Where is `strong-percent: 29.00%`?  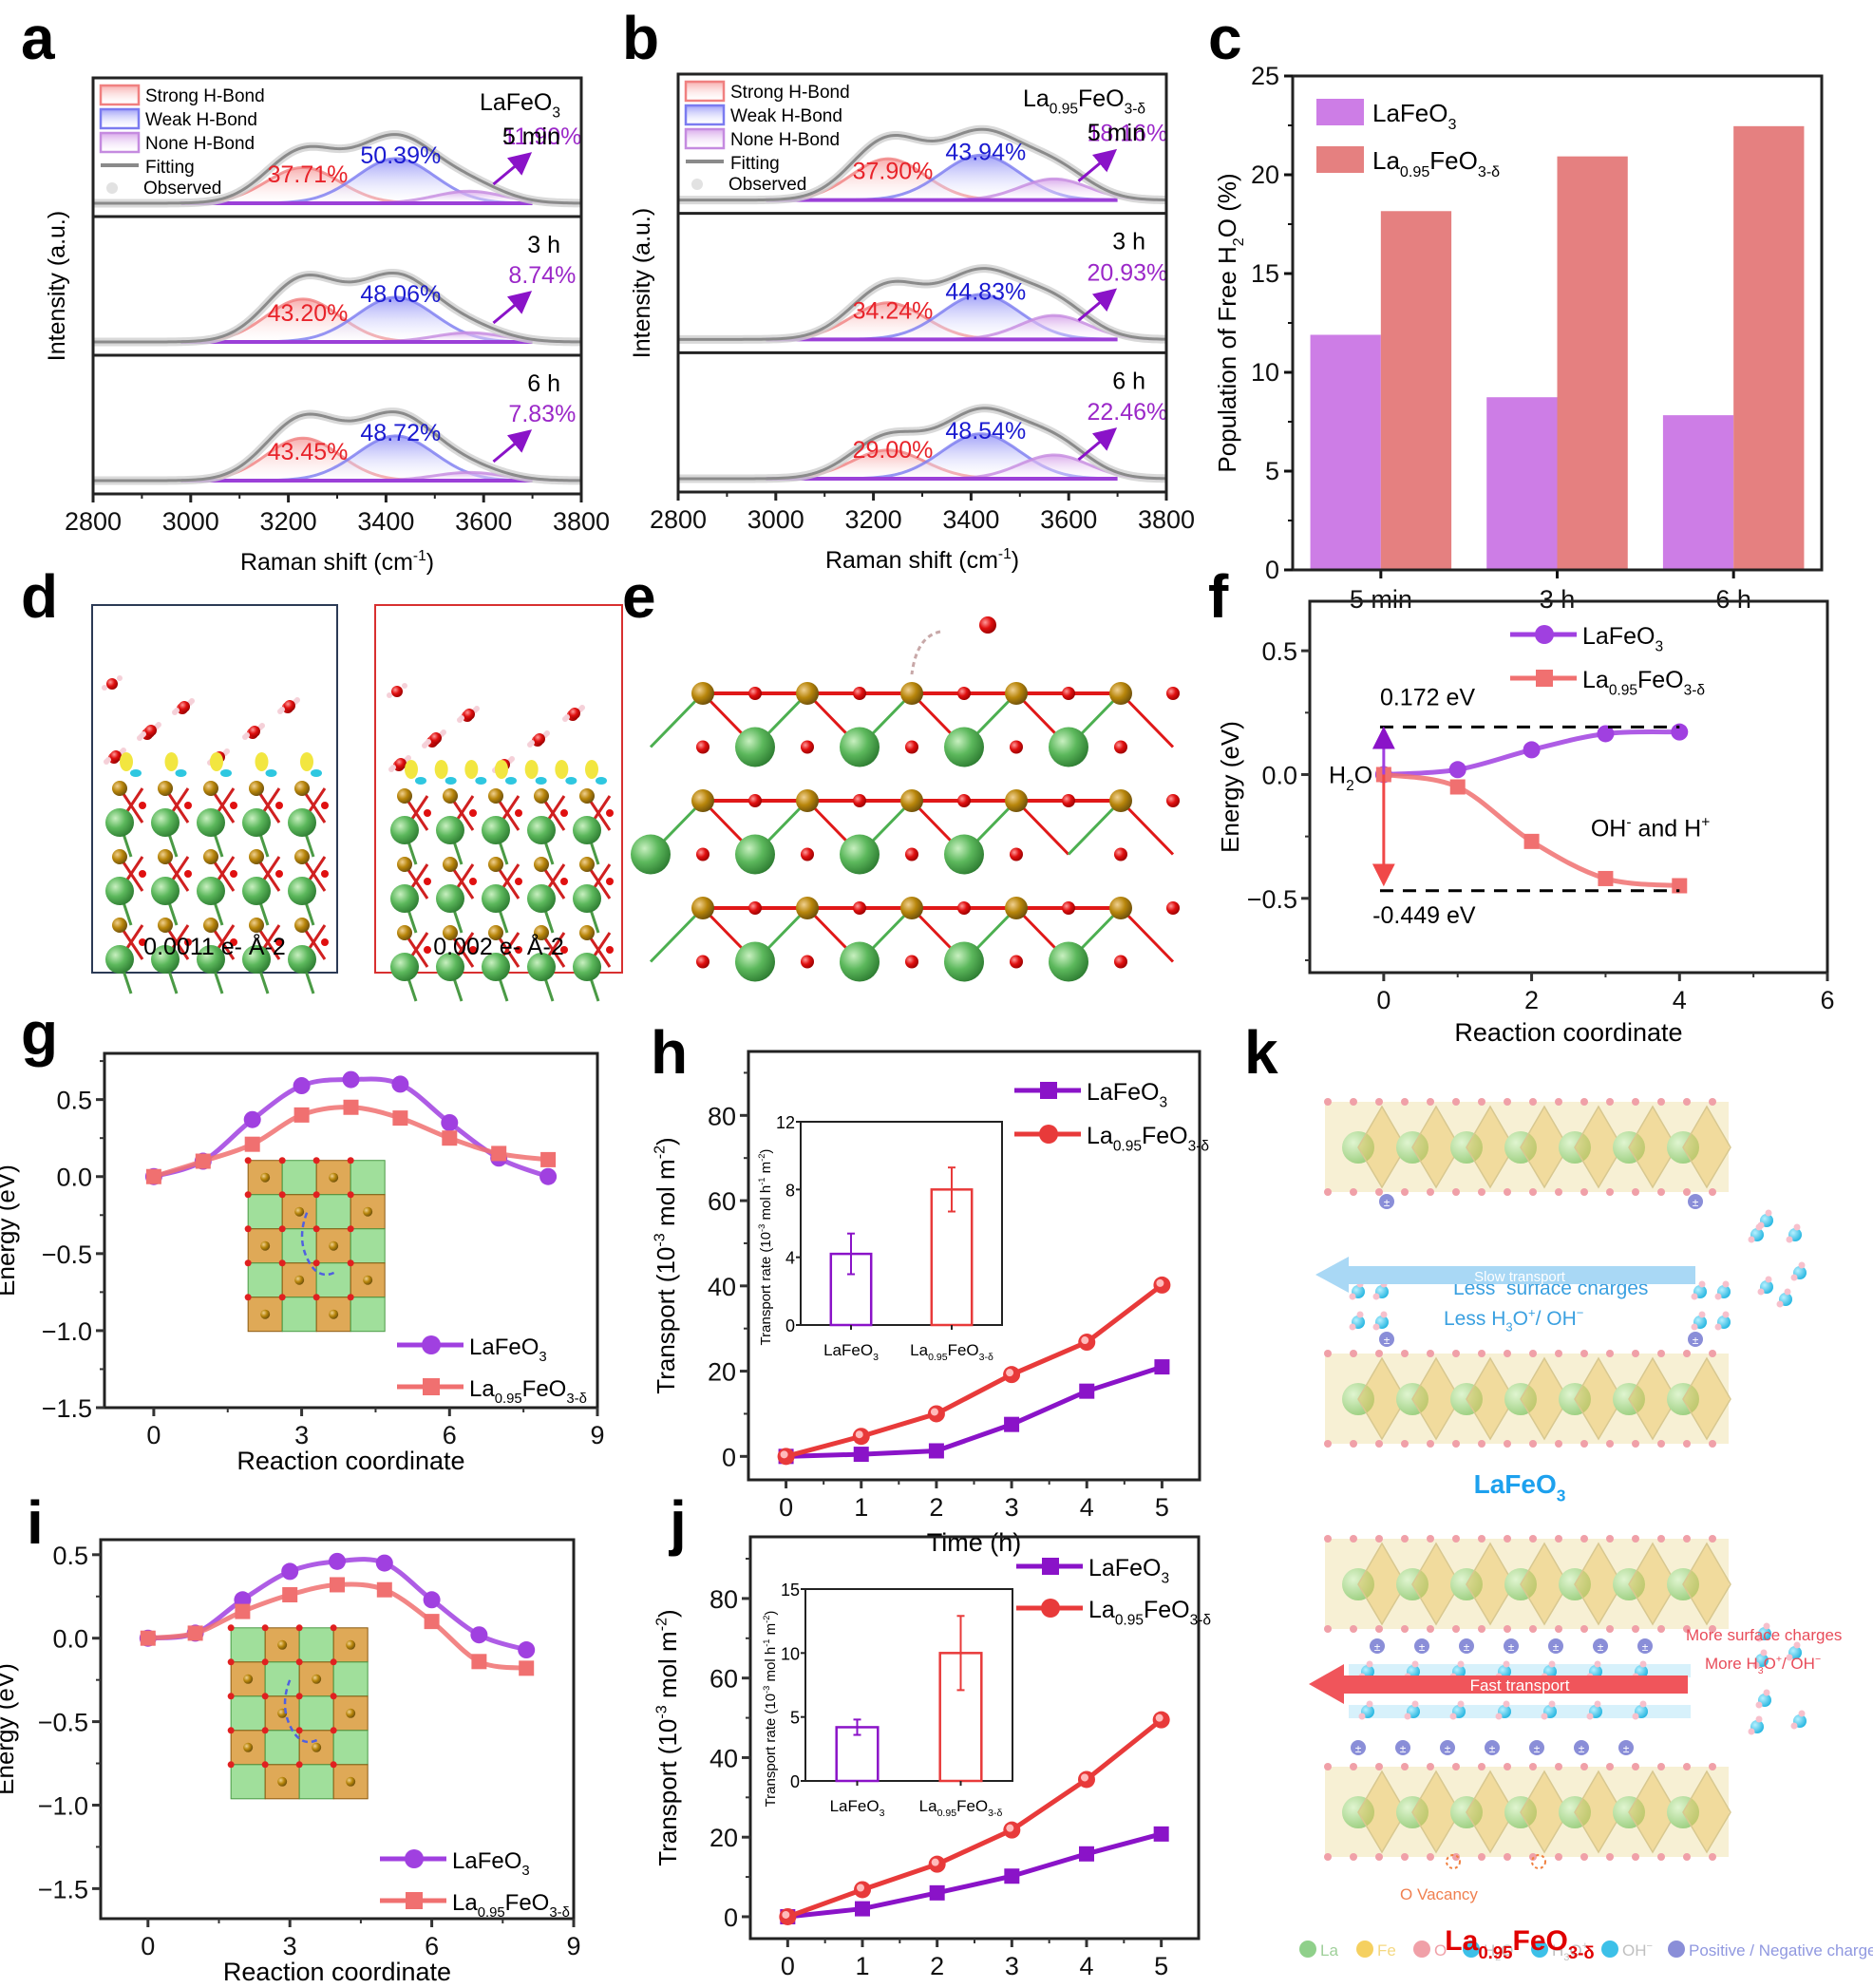 strong-percent: 29.00% is located at coordinates (893, 451).